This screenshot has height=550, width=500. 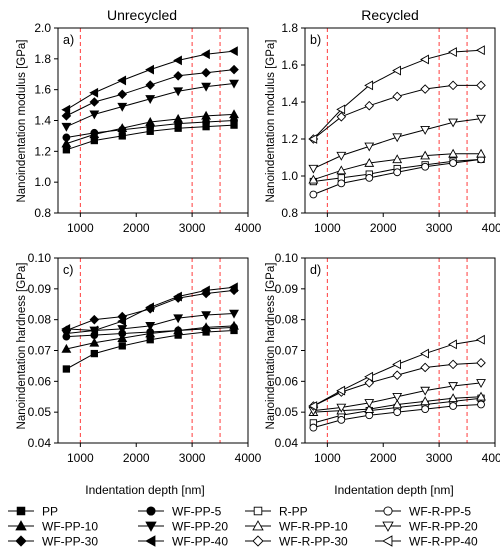 What do you see at coordinates (142, 15) in the screenshot?
I see `column-title-unrecycled: Unrecycled` at bounding box center [142, 15].